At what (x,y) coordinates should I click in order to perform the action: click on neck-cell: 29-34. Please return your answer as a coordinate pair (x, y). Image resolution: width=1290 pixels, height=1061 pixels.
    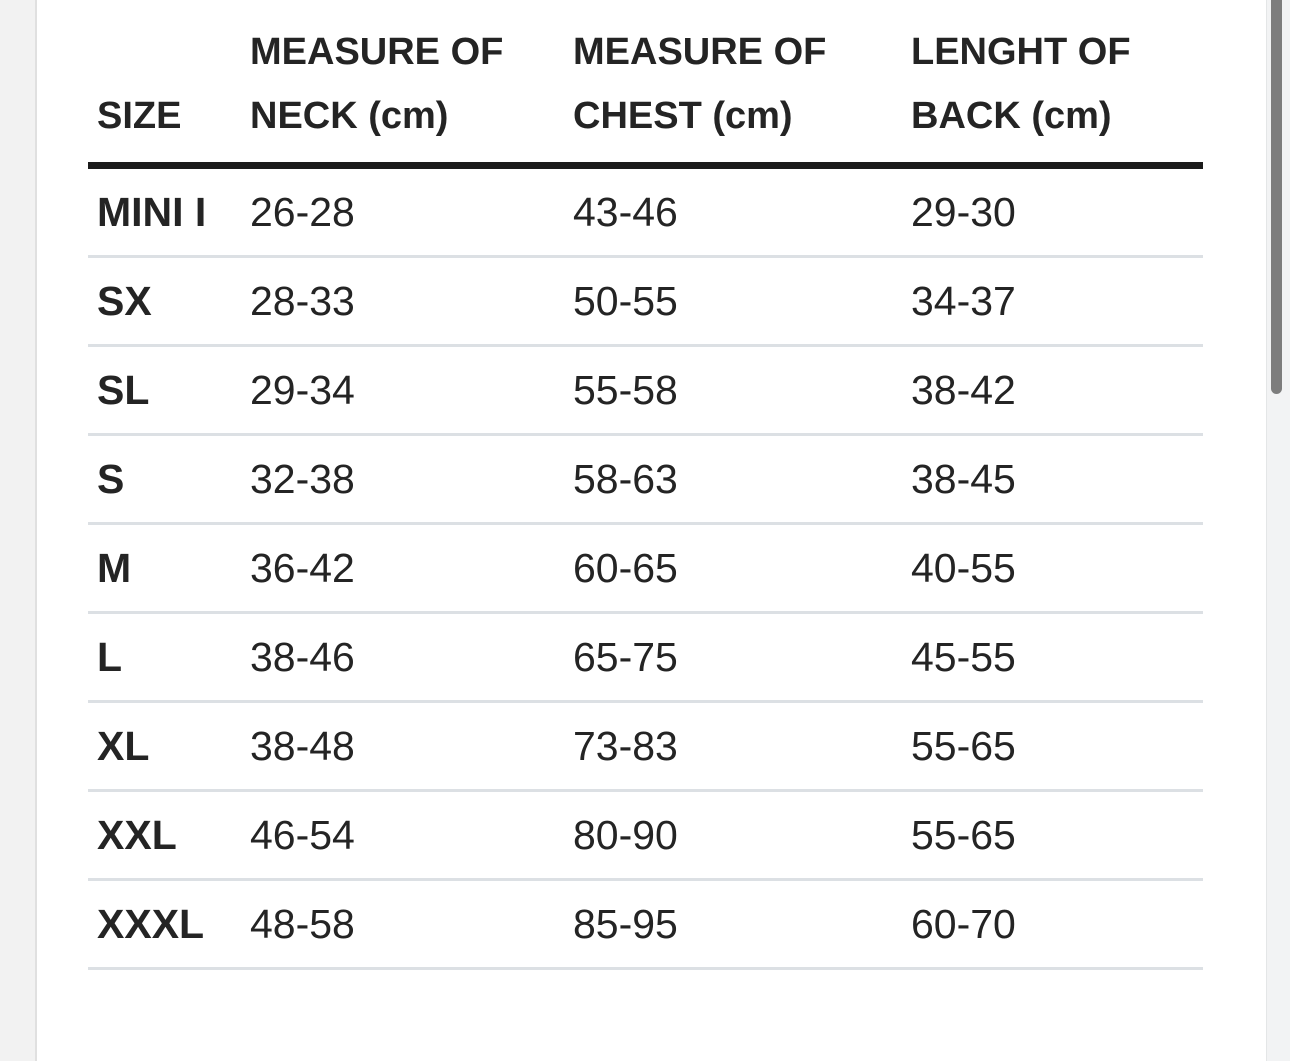
    Looking at the image, I should click on (401, 390).